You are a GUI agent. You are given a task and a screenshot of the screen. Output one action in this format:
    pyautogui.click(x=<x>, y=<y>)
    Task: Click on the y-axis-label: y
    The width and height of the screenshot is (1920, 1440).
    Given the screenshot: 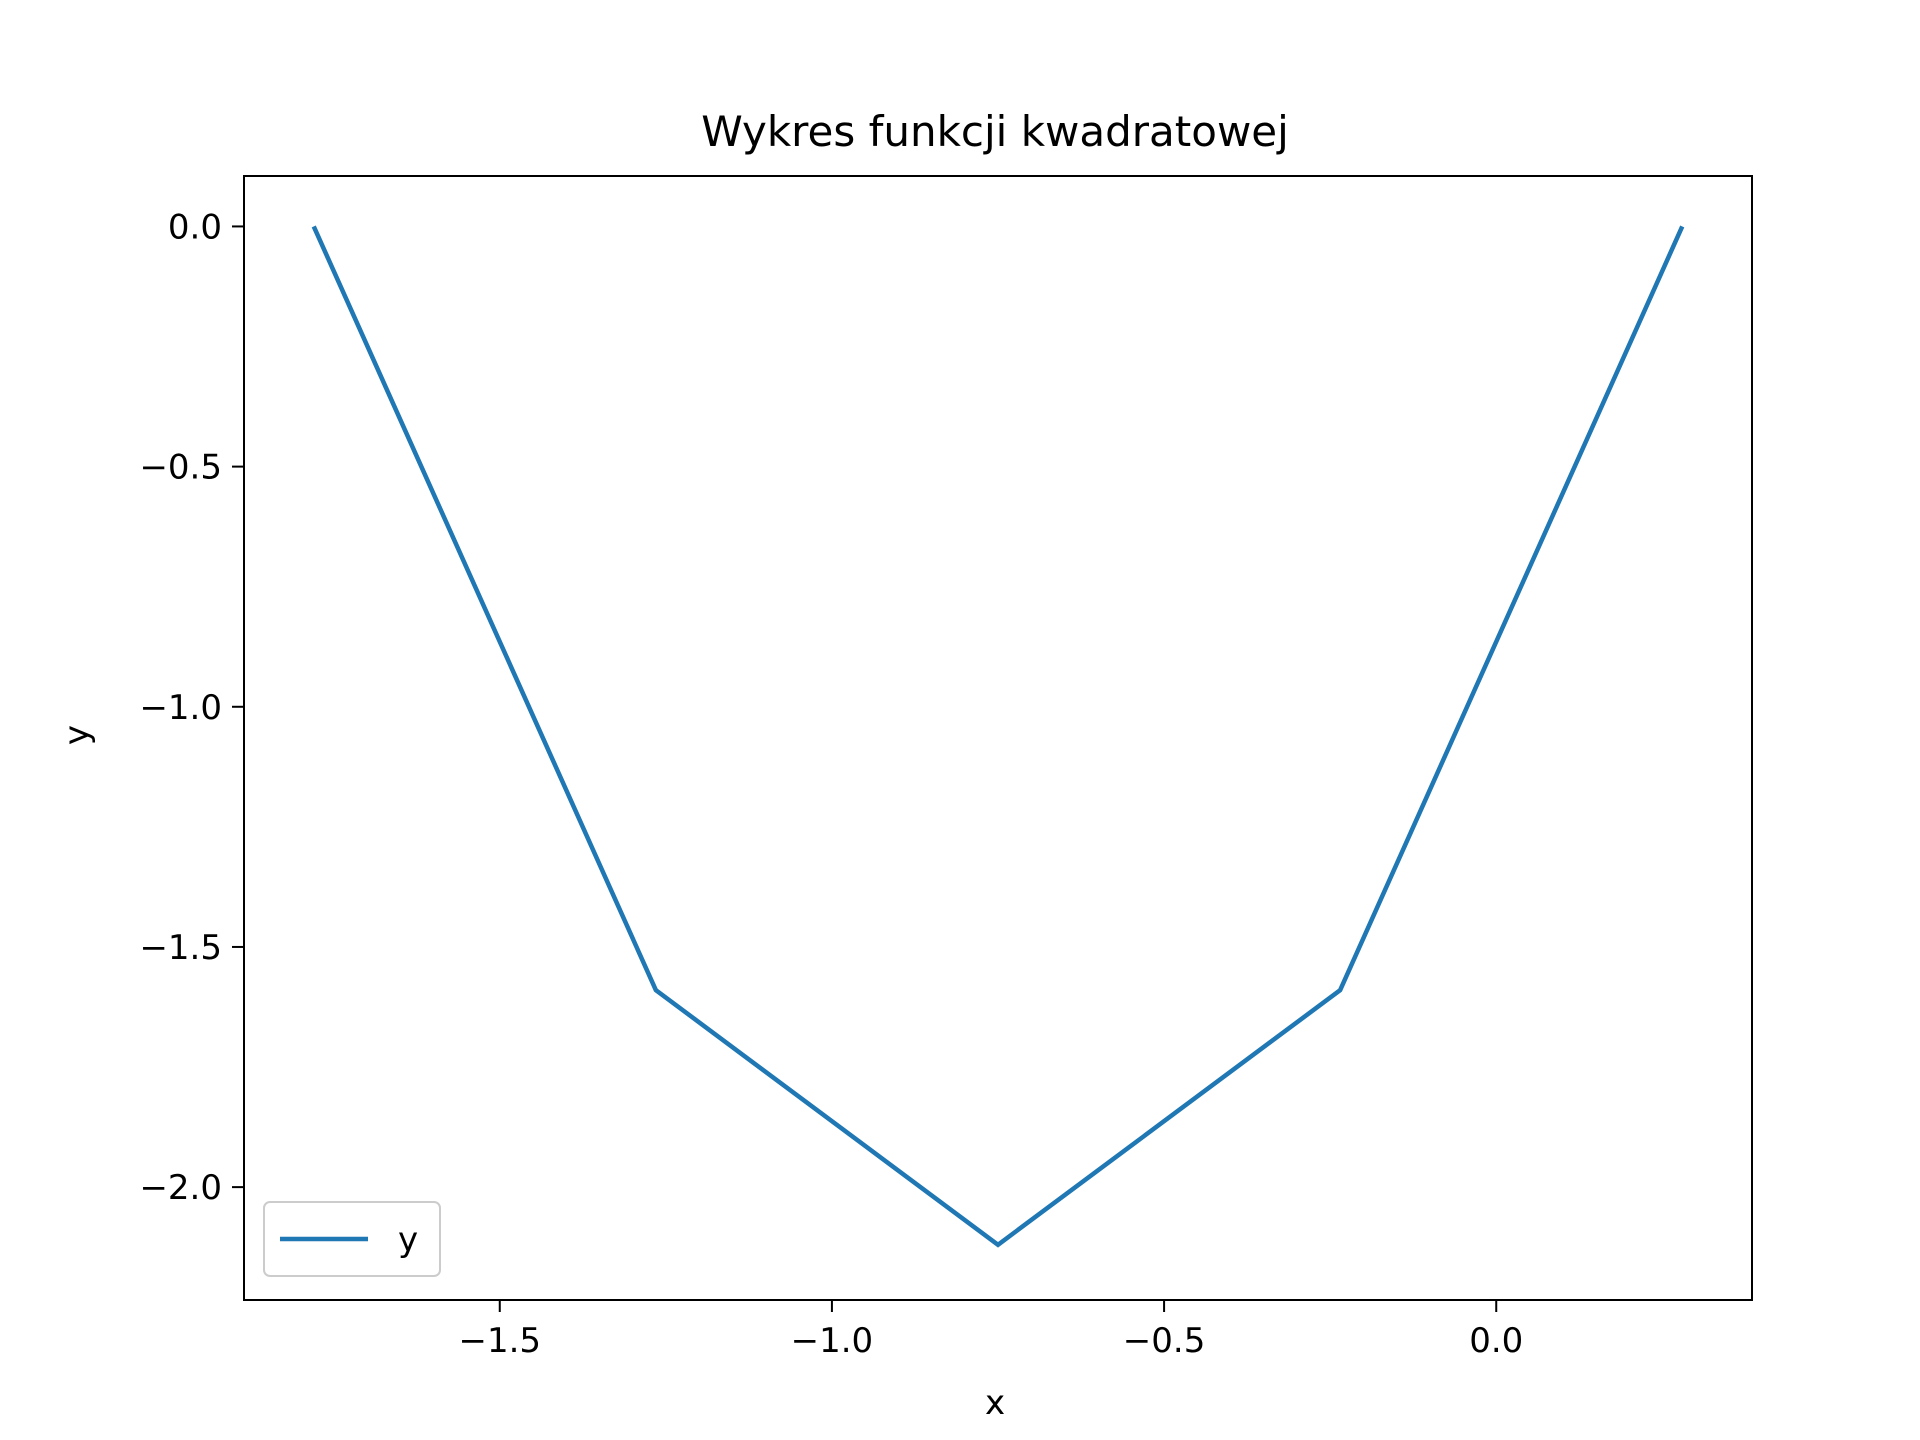 What is the action you would take?
    pyautogui.click(x=77, y=735)
    